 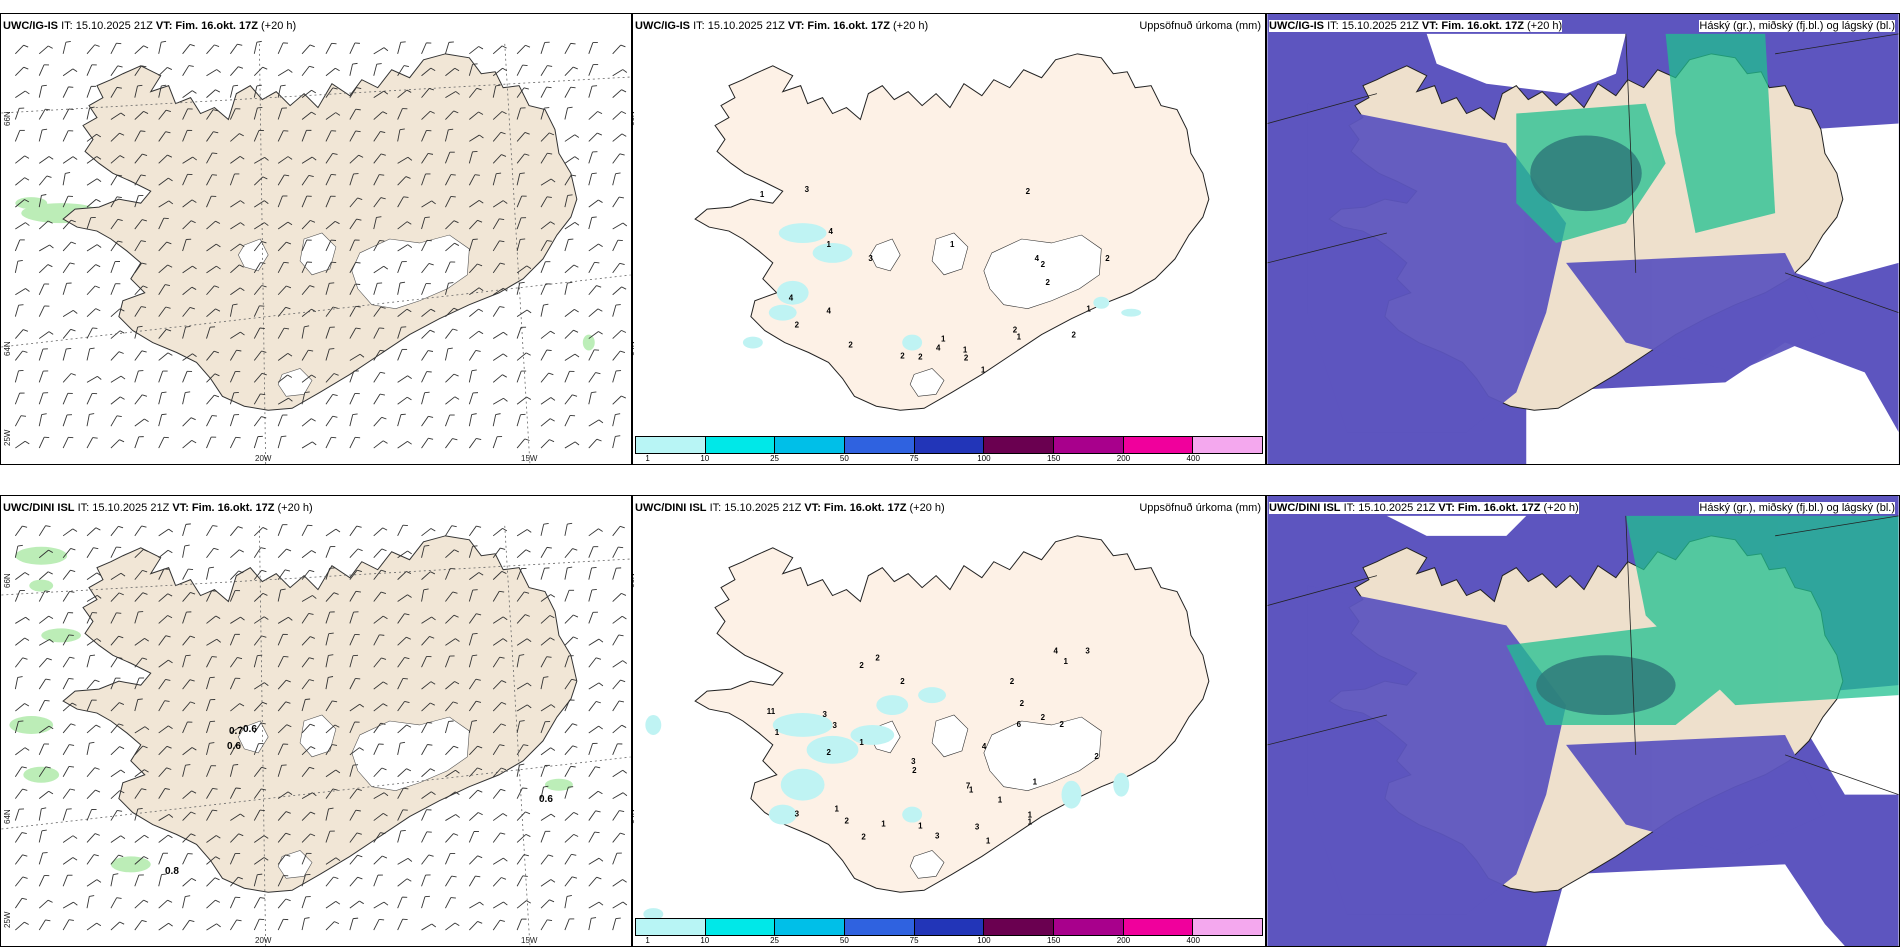 What do you see at coordinates (942, 287) in the screenshot?
I see `precip-areas` at bounding box center [942, 287].